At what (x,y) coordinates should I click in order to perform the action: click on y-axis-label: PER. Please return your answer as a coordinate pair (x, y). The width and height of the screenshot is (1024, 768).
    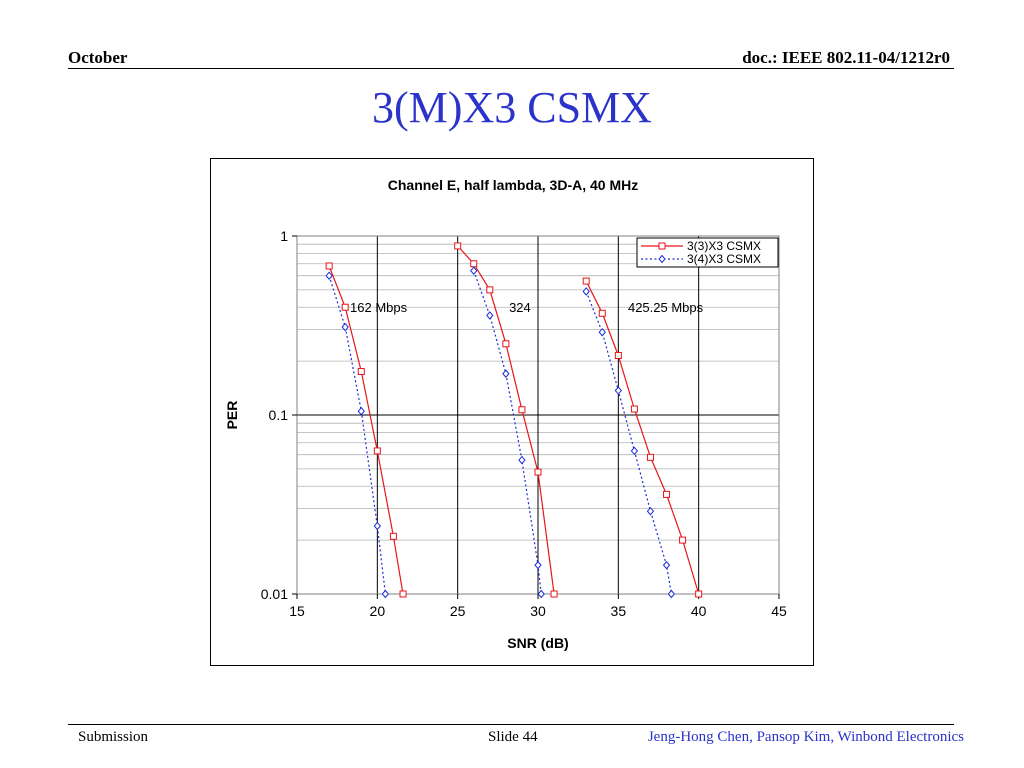
    Looking at the image, I should click on (232, 415).